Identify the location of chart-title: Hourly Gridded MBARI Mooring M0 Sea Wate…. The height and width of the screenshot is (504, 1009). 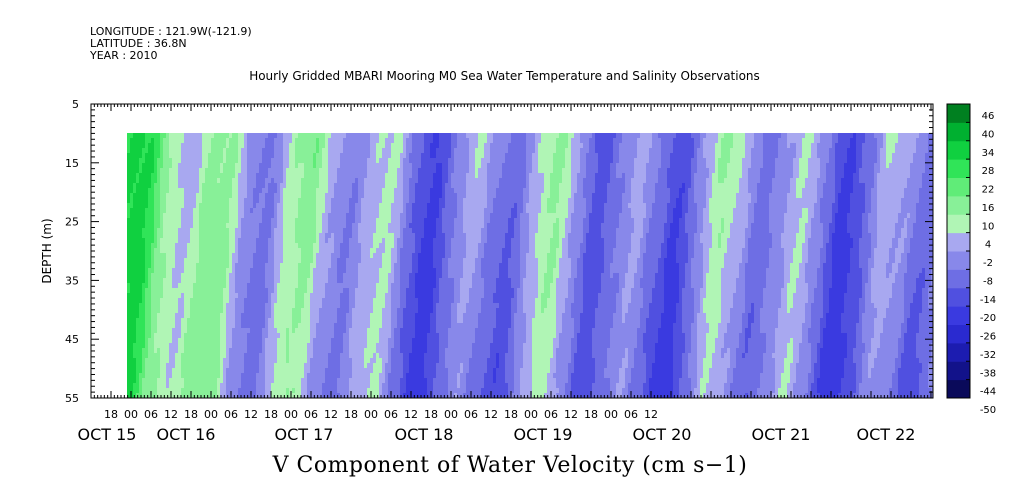
(504, 76).